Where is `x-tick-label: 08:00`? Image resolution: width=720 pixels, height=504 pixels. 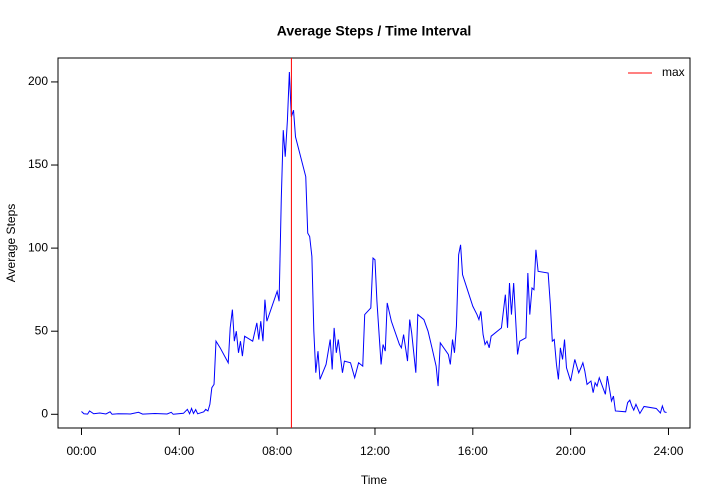 x-tick-label: 08:00 is located at coordinates (277, 451).